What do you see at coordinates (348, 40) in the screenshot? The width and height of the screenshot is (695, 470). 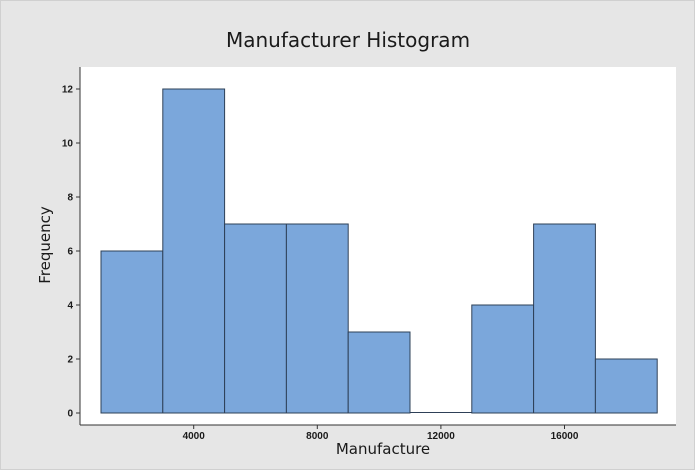 I see `chart-title: Manufacturer Histogram` at bounding box center [348, 40].